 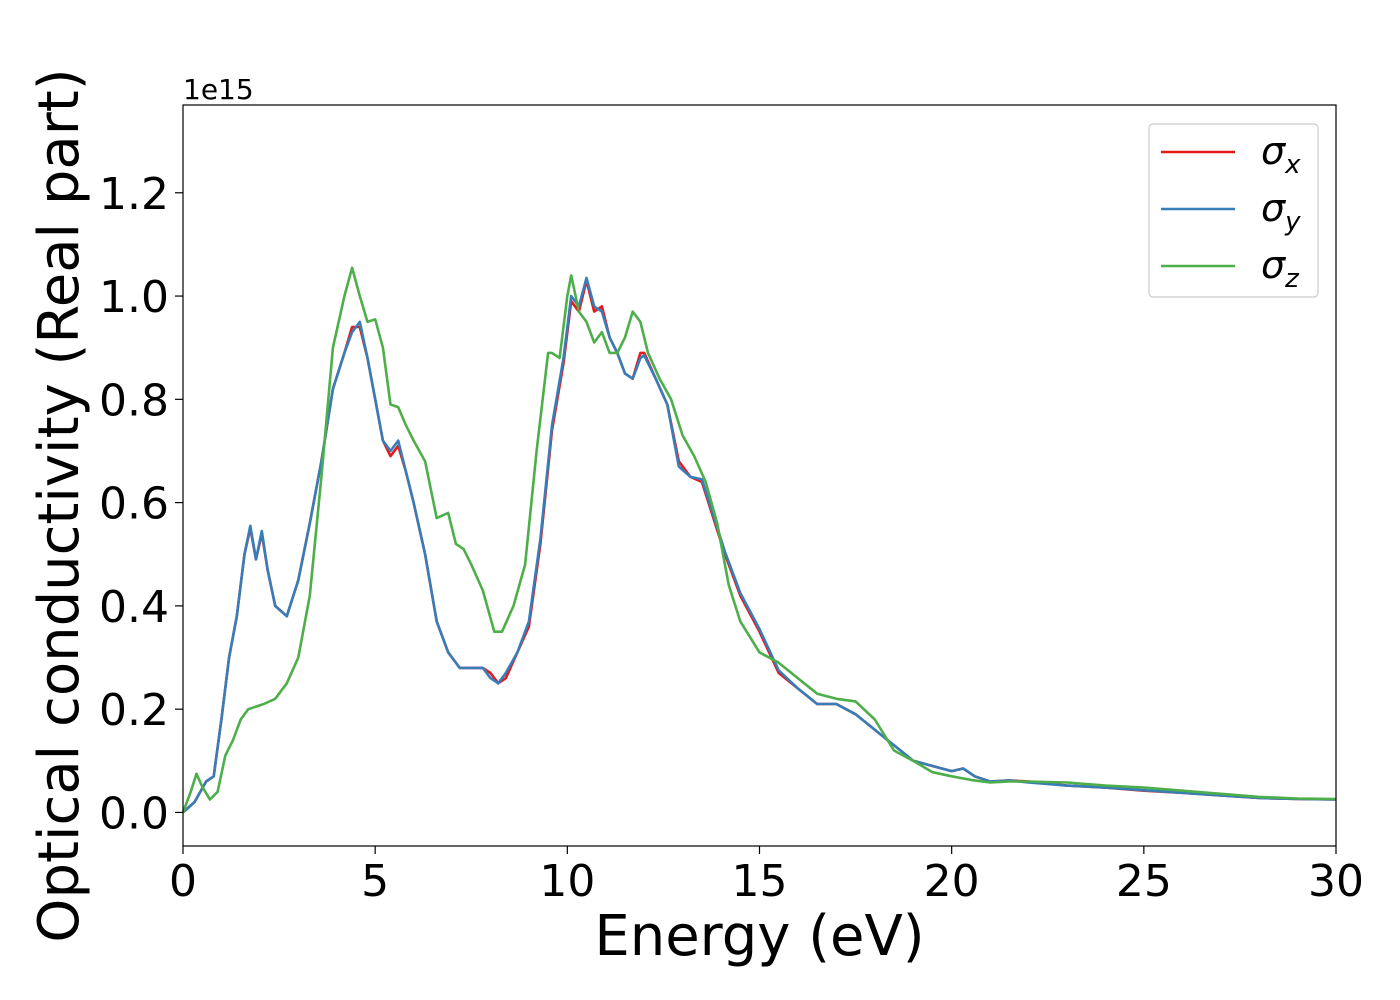 What do you see at coordinates (1292, 279) in the screenshot?
I see `legend-label-subscript: z` at bounding box center [1292, 279].